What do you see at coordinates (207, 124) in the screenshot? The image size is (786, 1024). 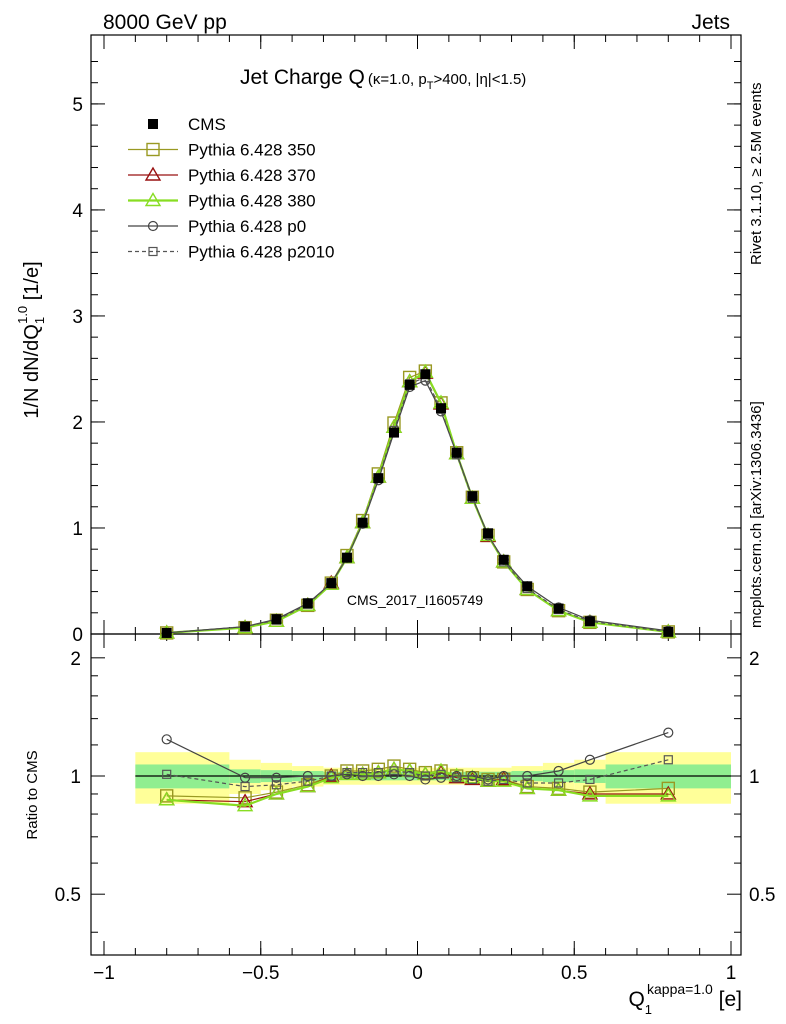 I see `legend-label: CMS` at bounding box center [207, 124].